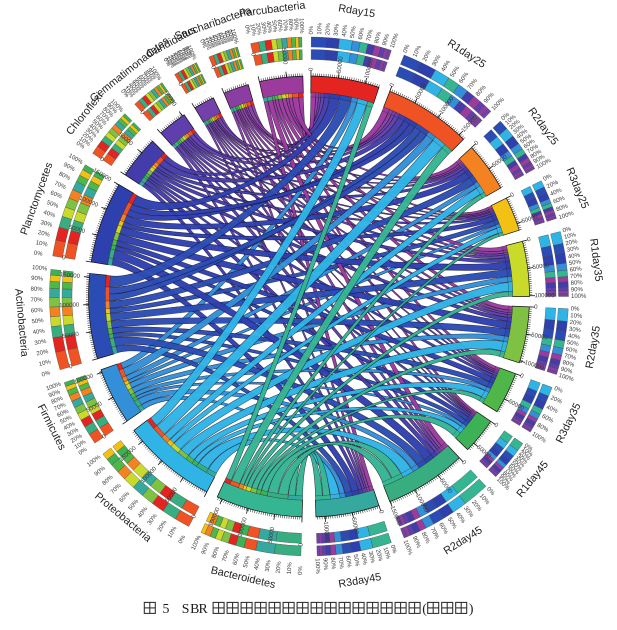 This screenshot has width=617, height=630. What do you see at coordinates (186, 608) in the screenshot?
I see `svg-text: S` at bounding box center [186, 608].